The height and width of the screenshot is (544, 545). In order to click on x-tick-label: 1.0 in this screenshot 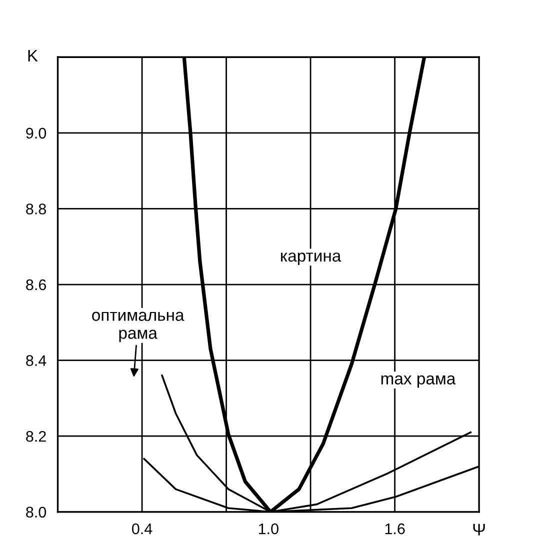, I will do `click(268, 528)`.